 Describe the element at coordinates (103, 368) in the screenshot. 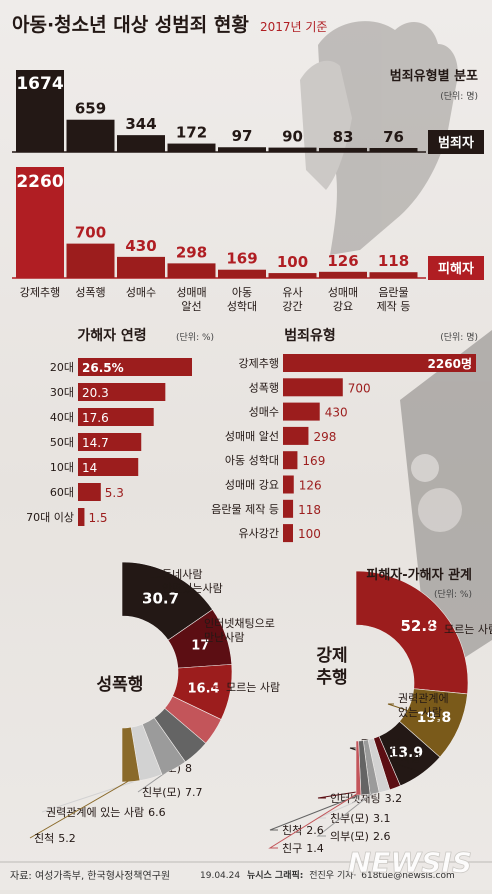

I see `age-value-label: 26.5%` at that location.